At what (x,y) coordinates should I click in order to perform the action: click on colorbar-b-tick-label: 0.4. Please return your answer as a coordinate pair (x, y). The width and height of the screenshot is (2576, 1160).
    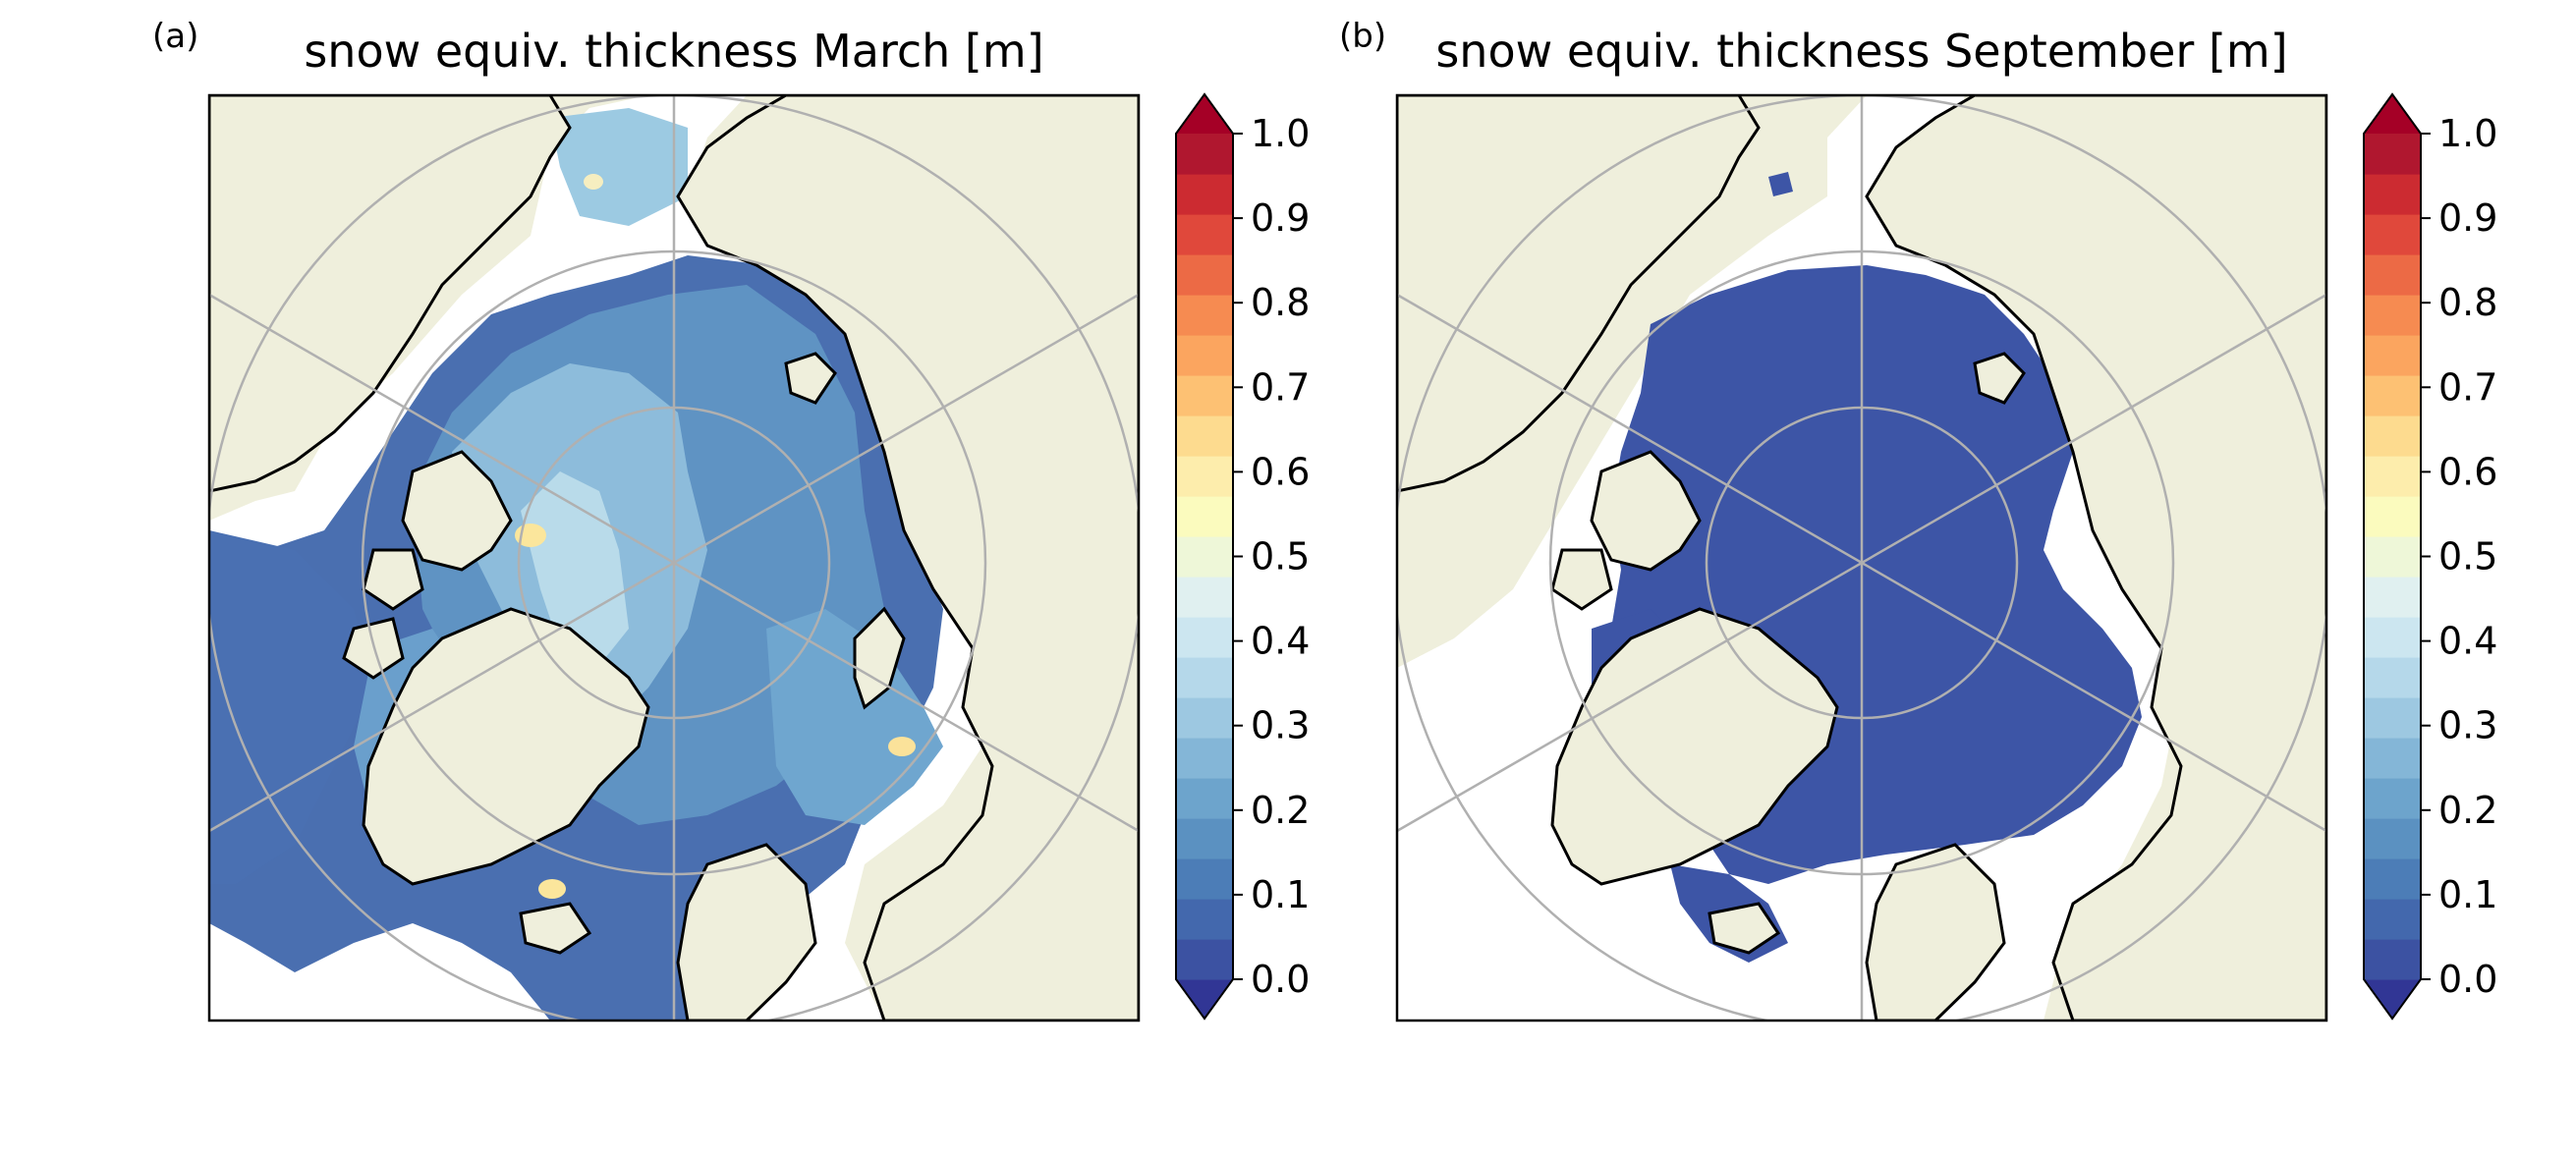
    Looking at the image, I should click on (2467, 641).